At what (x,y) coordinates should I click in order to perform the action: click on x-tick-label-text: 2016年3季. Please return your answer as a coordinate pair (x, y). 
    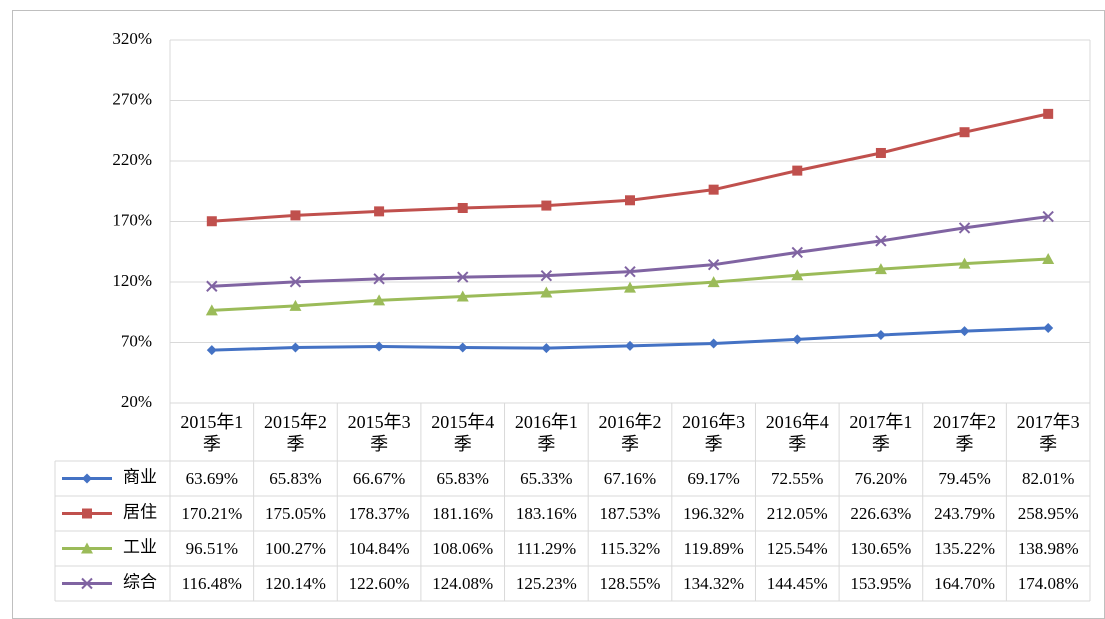
    Looking at the image, I should click on (714, 433).